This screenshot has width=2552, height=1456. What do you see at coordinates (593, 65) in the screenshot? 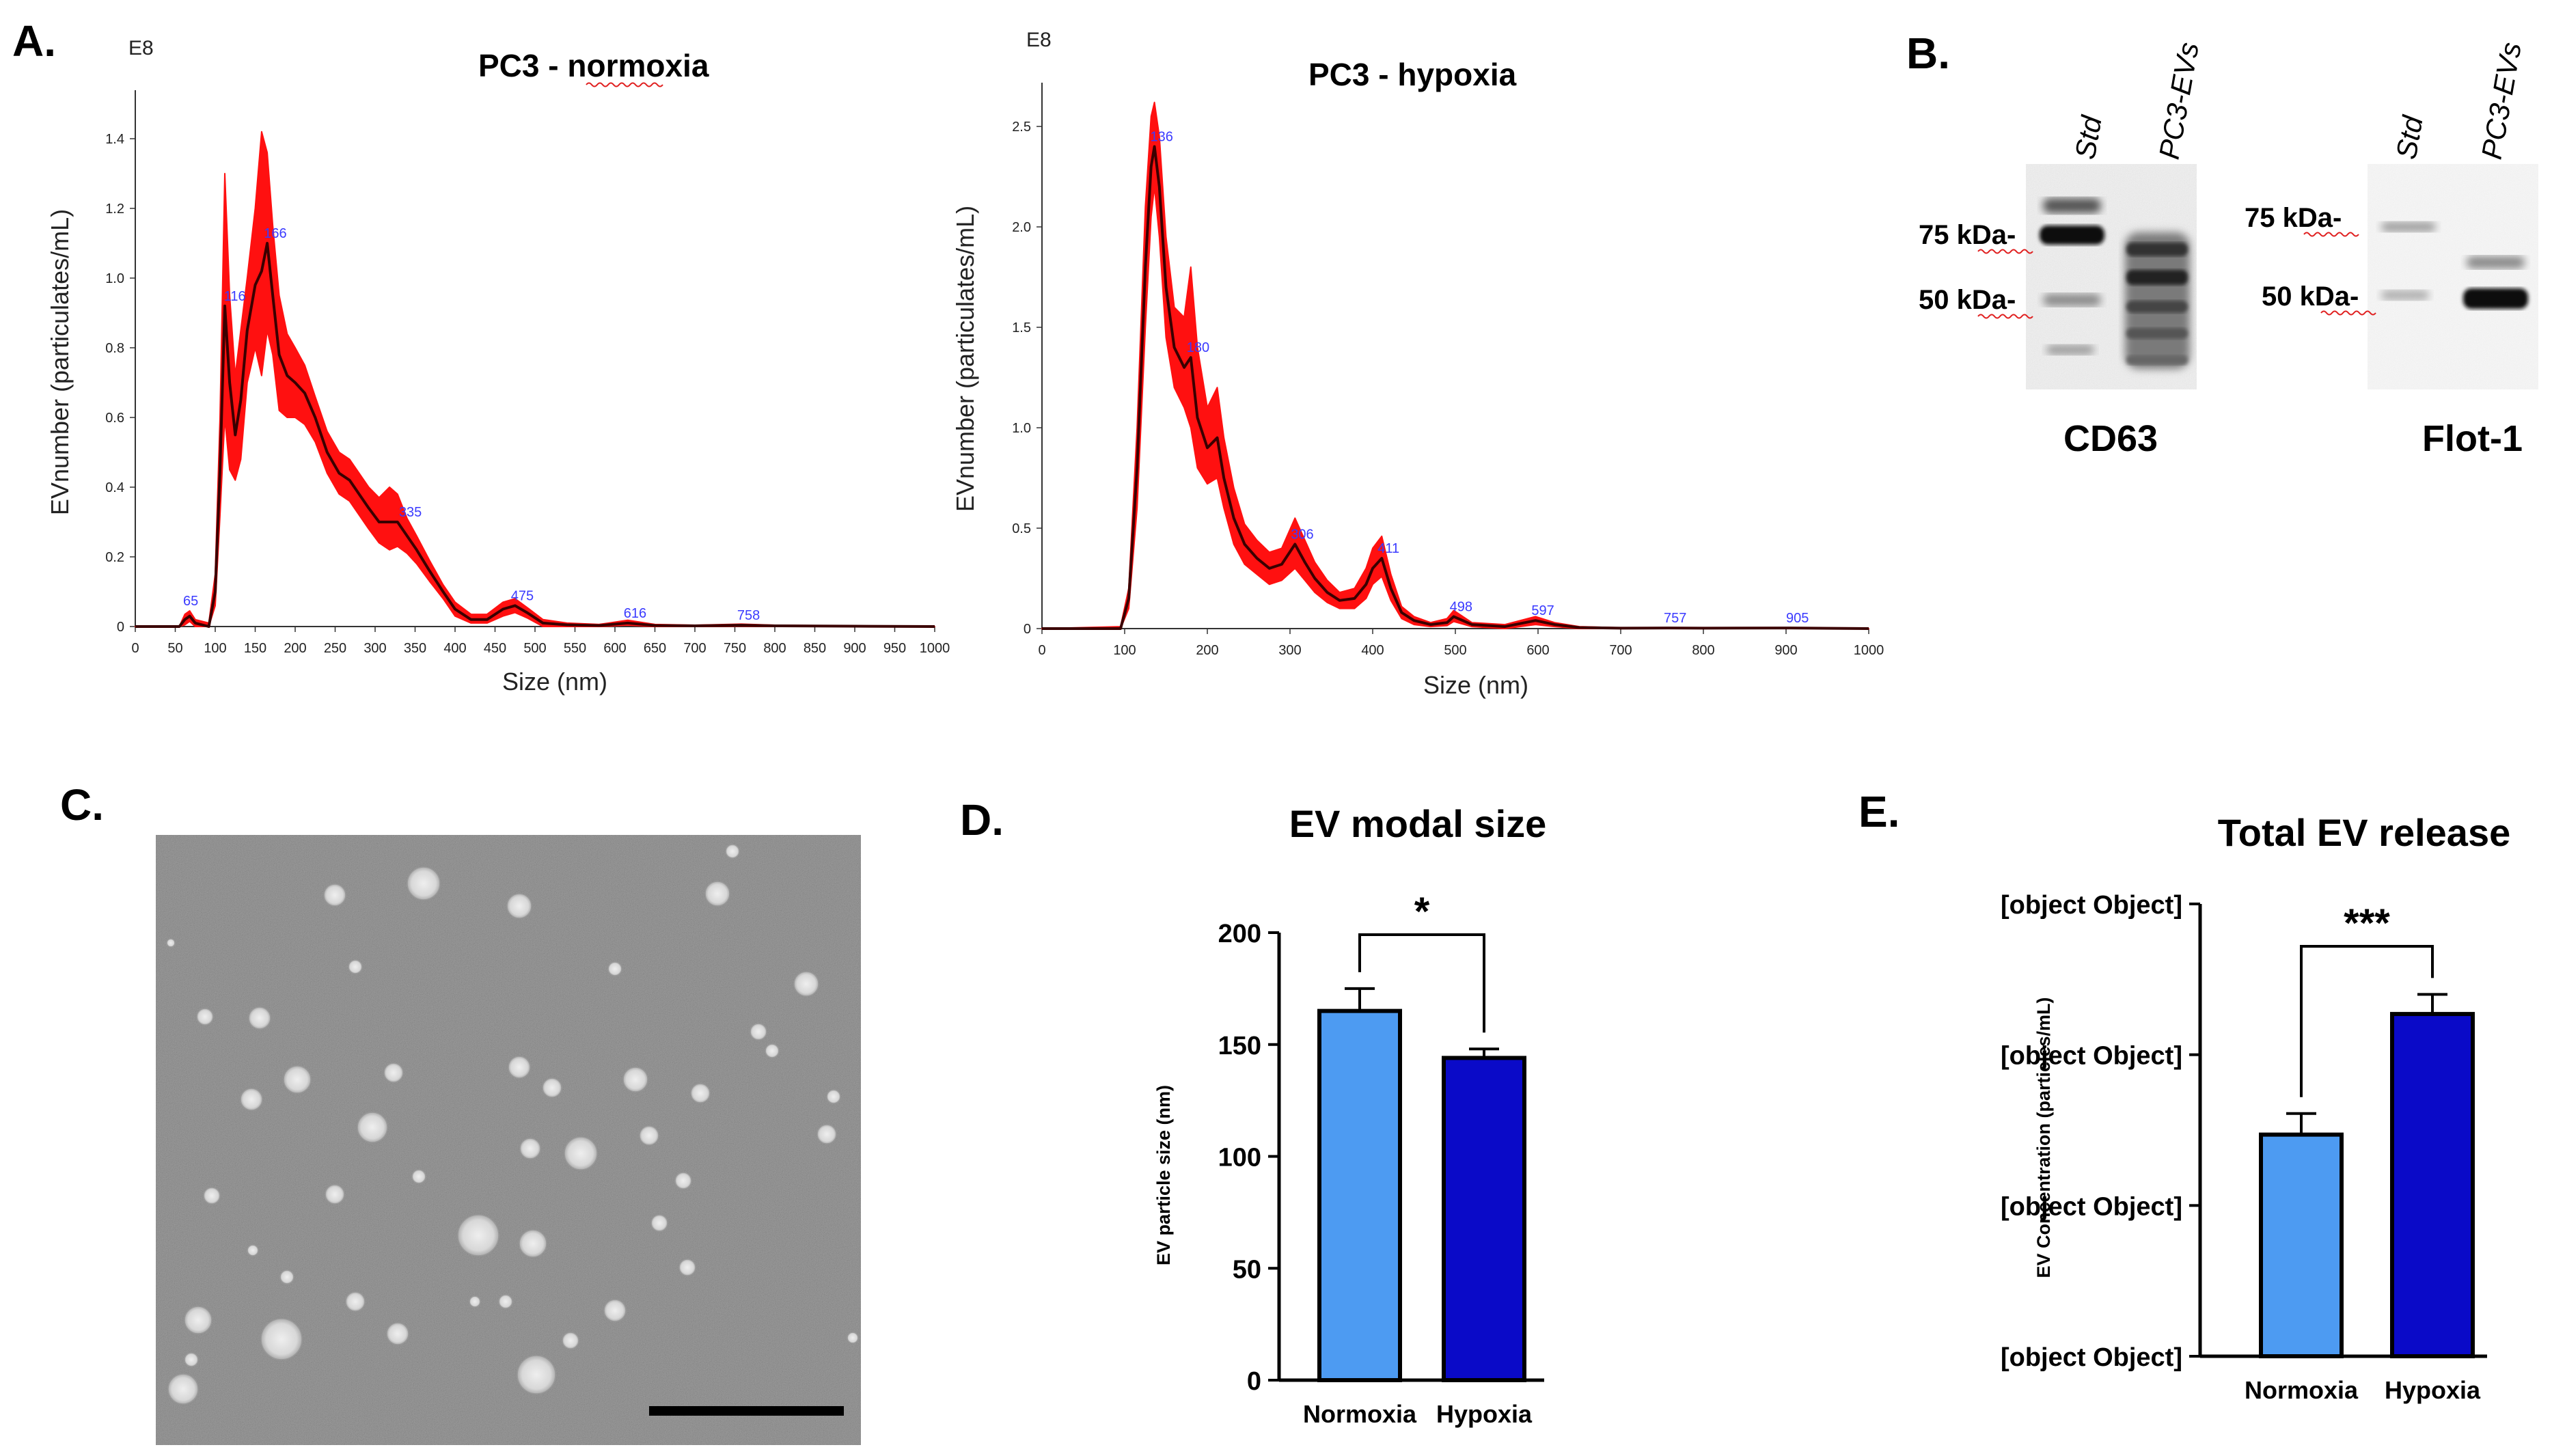
I see `nta-normoxia-title: PC3 - normoxia` at bounding box center [593, 65].